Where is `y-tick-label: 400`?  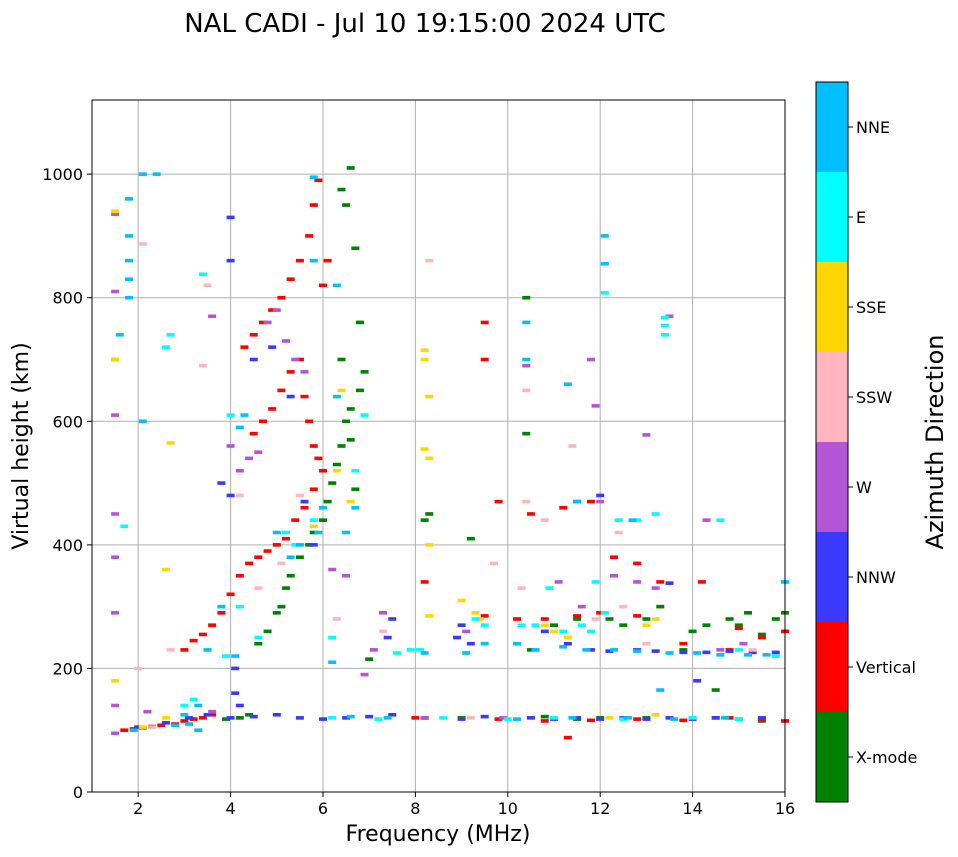 y-tick-label: 400 is located at coordinates (67, 545).